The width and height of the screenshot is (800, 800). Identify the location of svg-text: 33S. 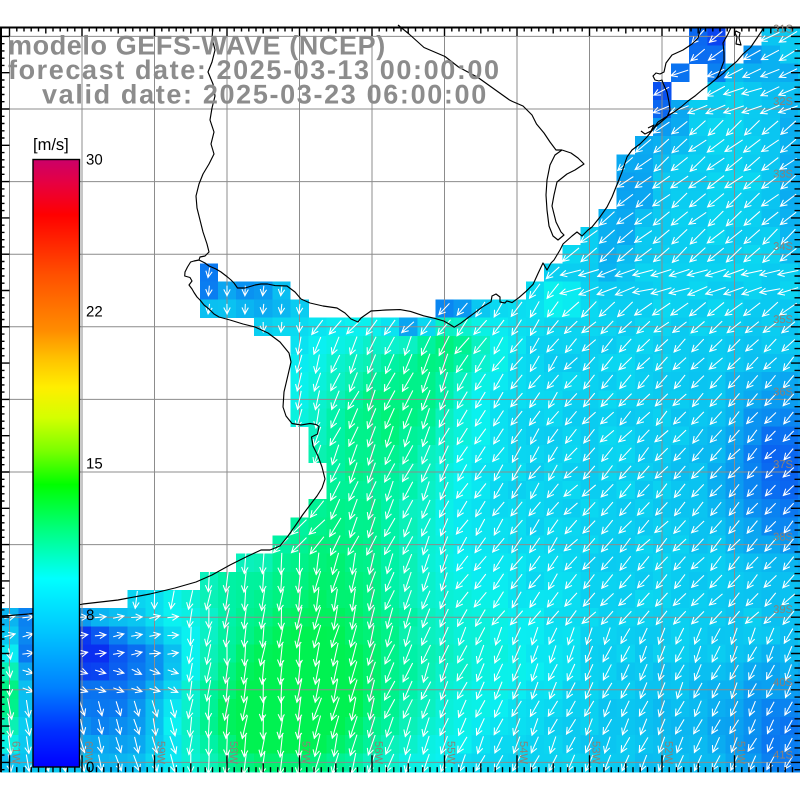
(783, 175).